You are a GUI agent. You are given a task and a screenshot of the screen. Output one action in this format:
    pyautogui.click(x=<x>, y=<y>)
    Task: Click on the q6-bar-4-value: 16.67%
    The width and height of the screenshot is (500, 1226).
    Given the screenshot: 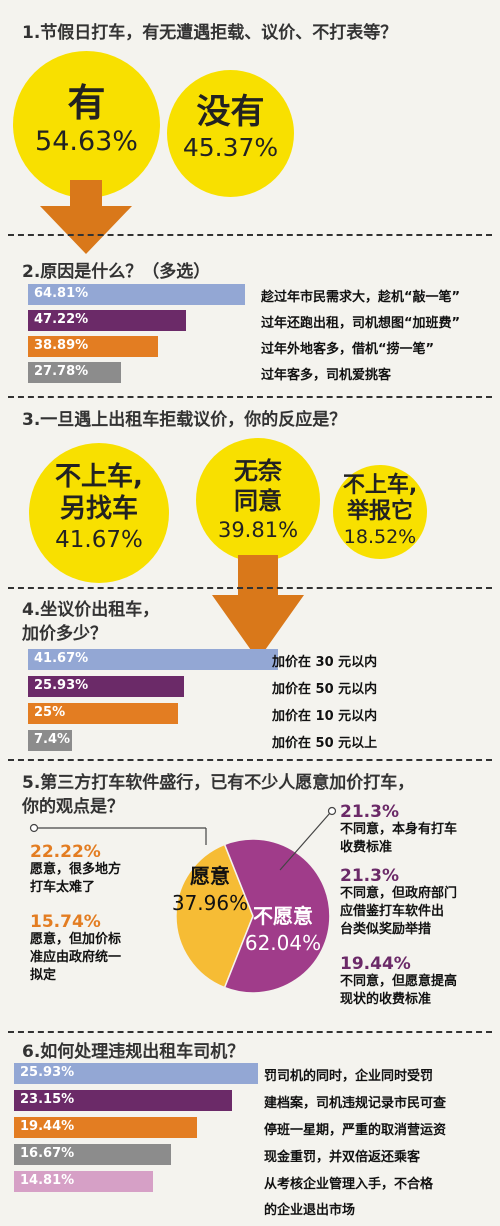 What is the action you would take?
    pyautogui.click(x=47, y=1153)
    